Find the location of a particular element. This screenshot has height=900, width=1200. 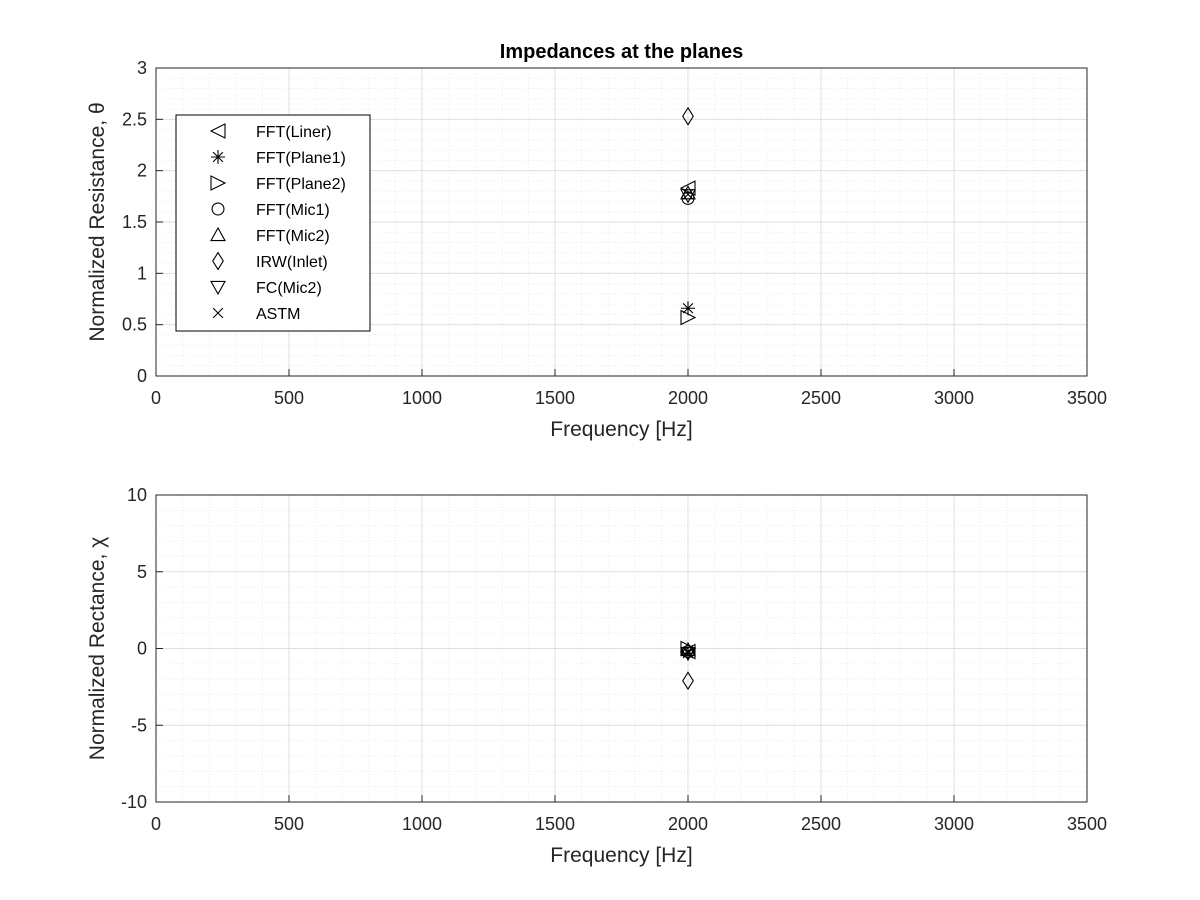

legend-item: ASTM is located at coordinates (256, 314).